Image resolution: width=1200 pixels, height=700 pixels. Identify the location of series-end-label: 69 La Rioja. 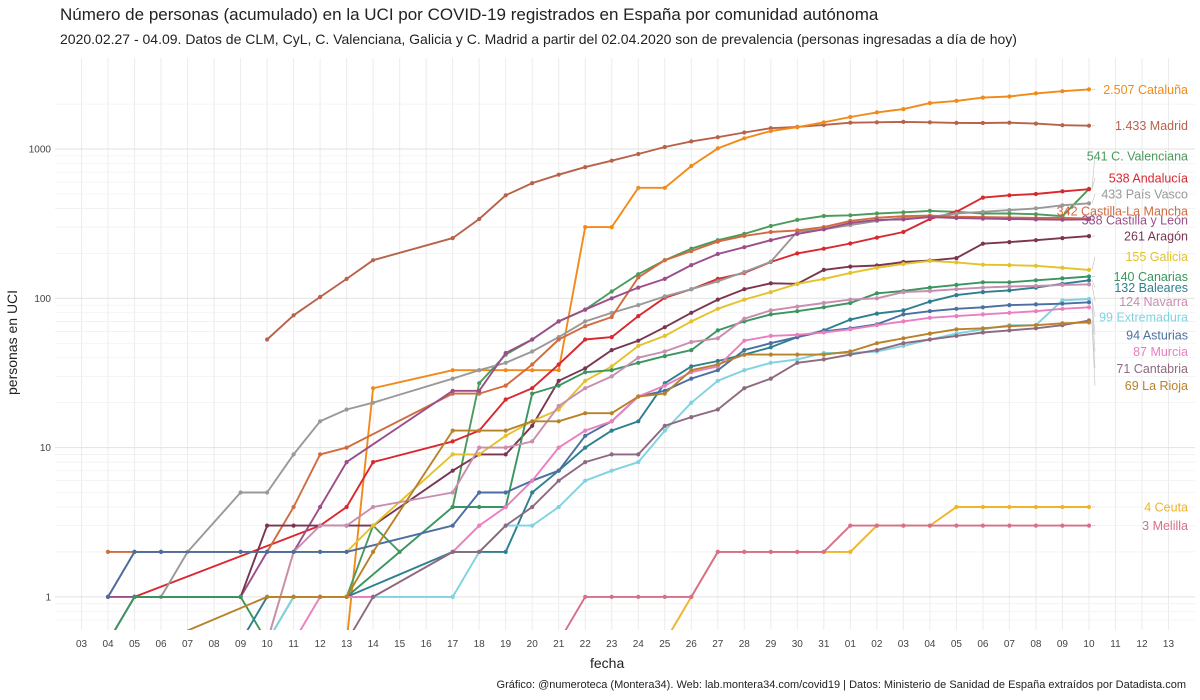
(1156, 386).